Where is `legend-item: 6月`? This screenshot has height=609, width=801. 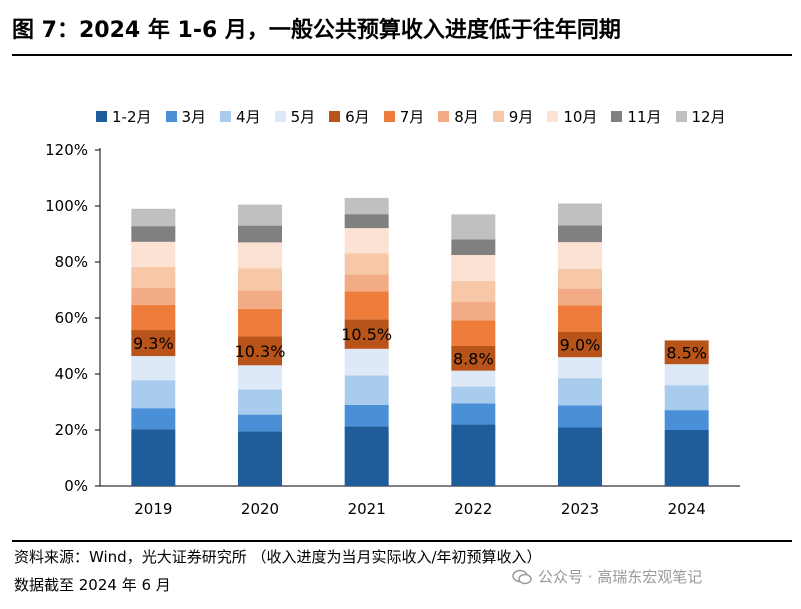
legend-item: 6月 is located at coordinates (349, 116).